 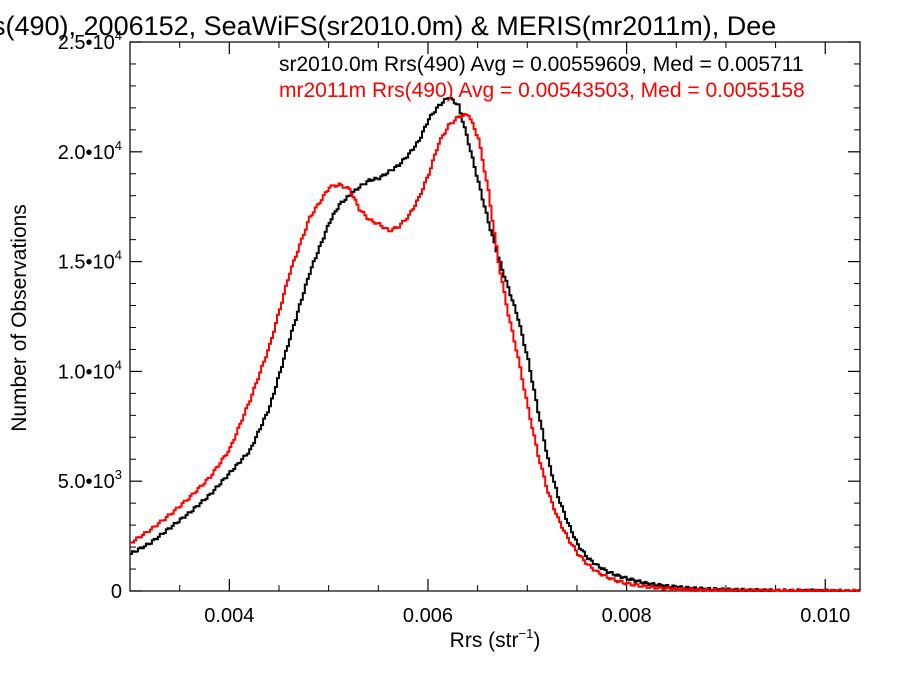 I want to click on y-tick-label-mantissa: 2.5•10, so click(x=86, y=43).